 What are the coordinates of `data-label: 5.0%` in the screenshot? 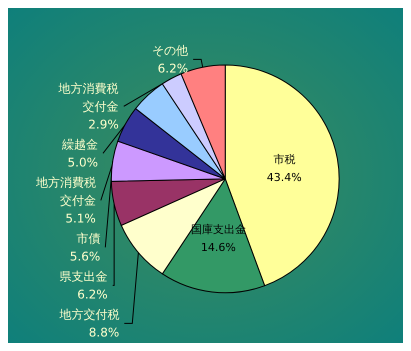 It's located at (82, 162).